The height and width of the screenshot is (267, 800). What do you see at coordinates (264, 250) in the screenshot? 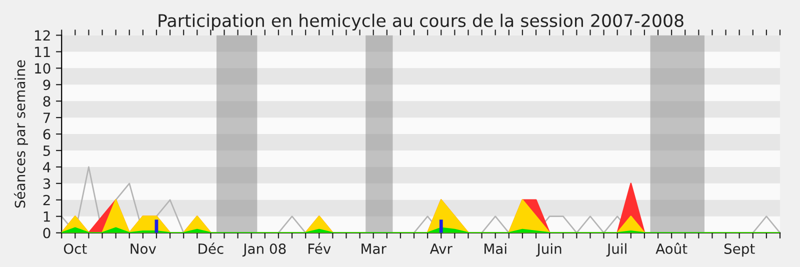
I see `x-tick-label: Jan 08` at bounding box center [264, 250].